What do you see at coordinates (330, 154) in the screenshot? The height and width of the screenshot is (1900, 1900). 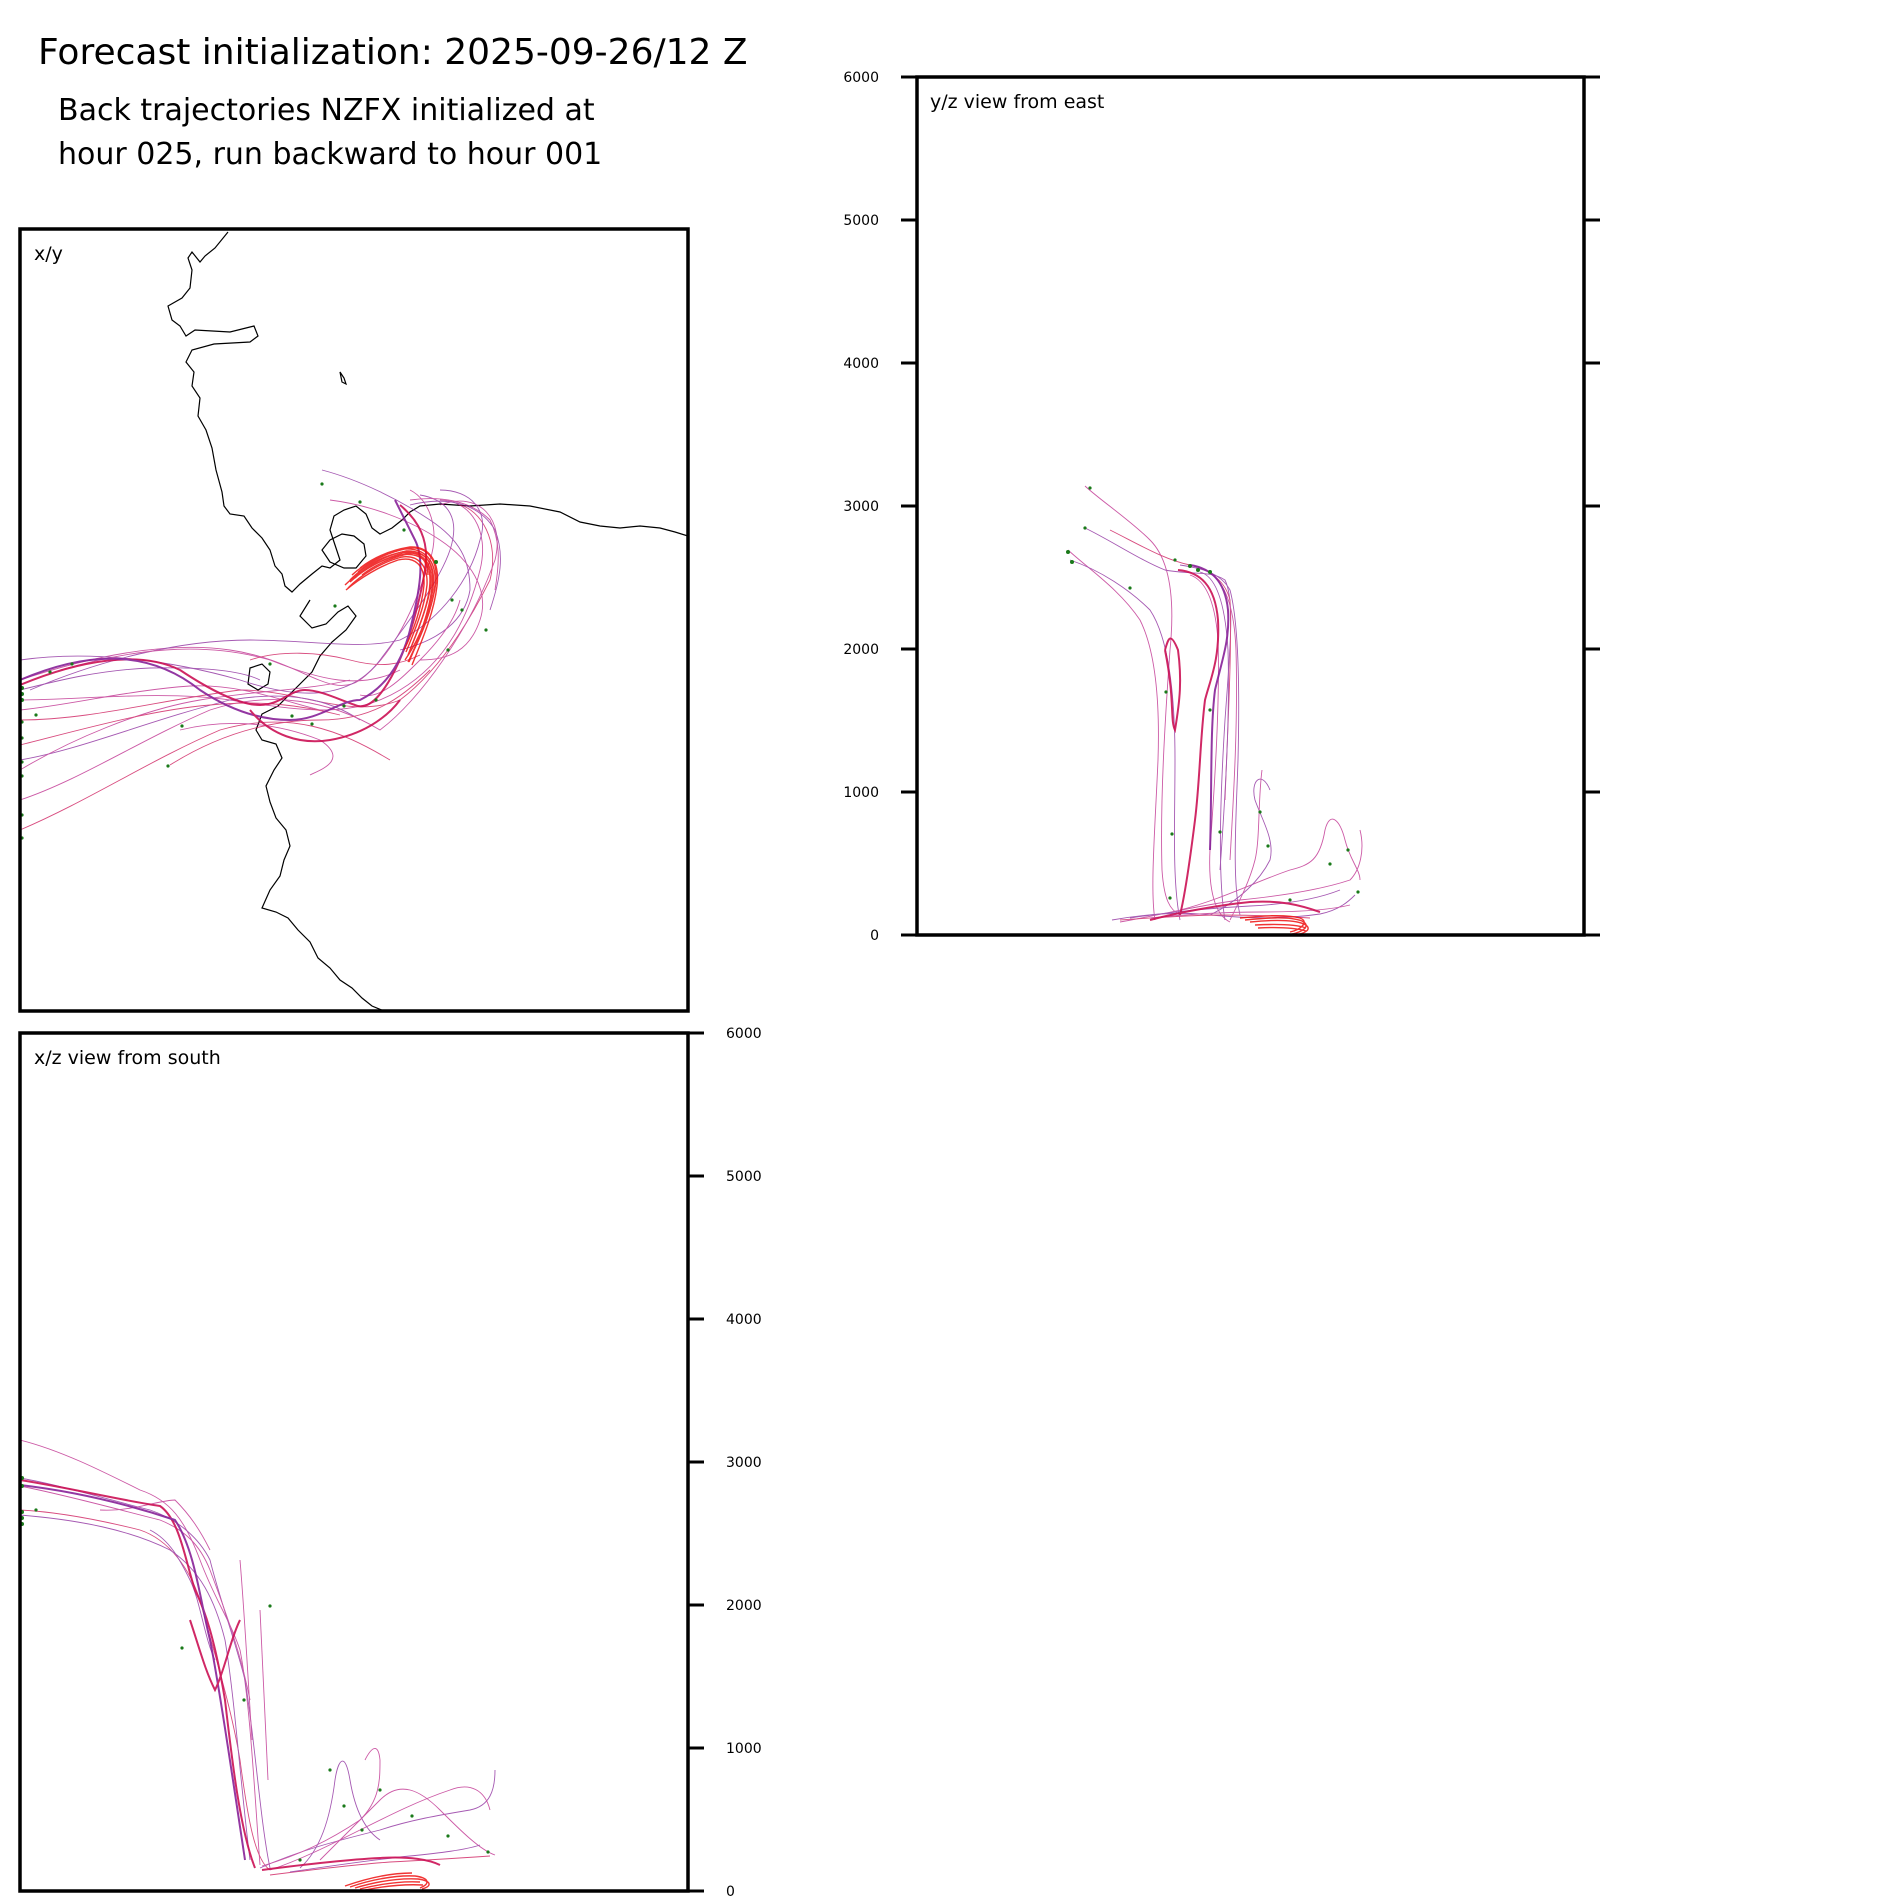 I see `figure-subtitle-line2: hour 025, run backward to hour 001` at bounding box center [330, 154].